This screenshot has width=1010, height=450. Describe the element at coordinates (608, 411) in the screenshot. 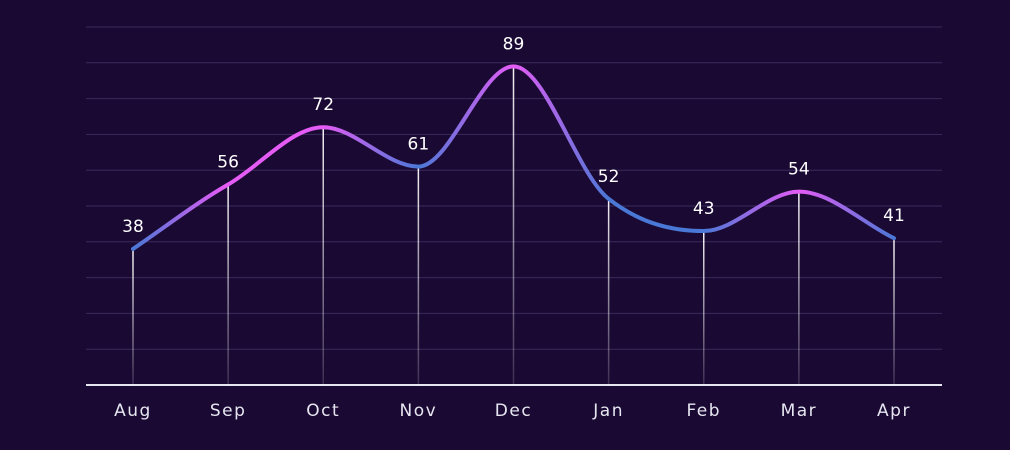

I see `x-tick-label: Jan` at that location.